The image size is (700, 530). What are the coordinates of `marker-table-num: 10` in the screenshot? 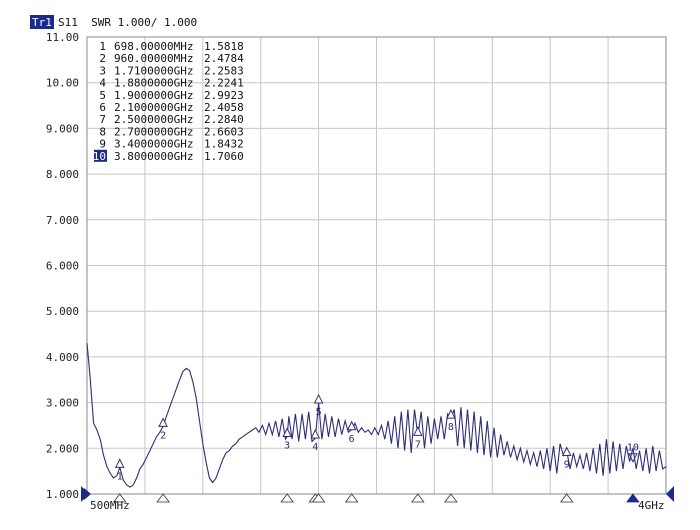 It's located at (99, 156).